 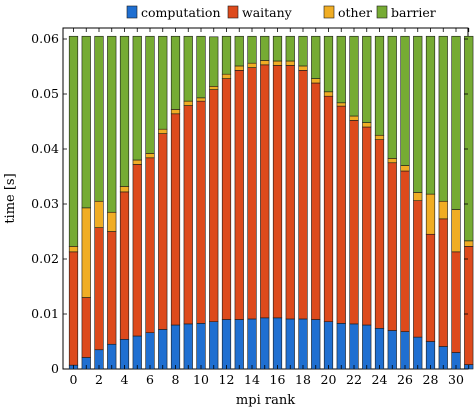 I want to click on legend-label-waitany: waitany, so click(x=267, y=12).